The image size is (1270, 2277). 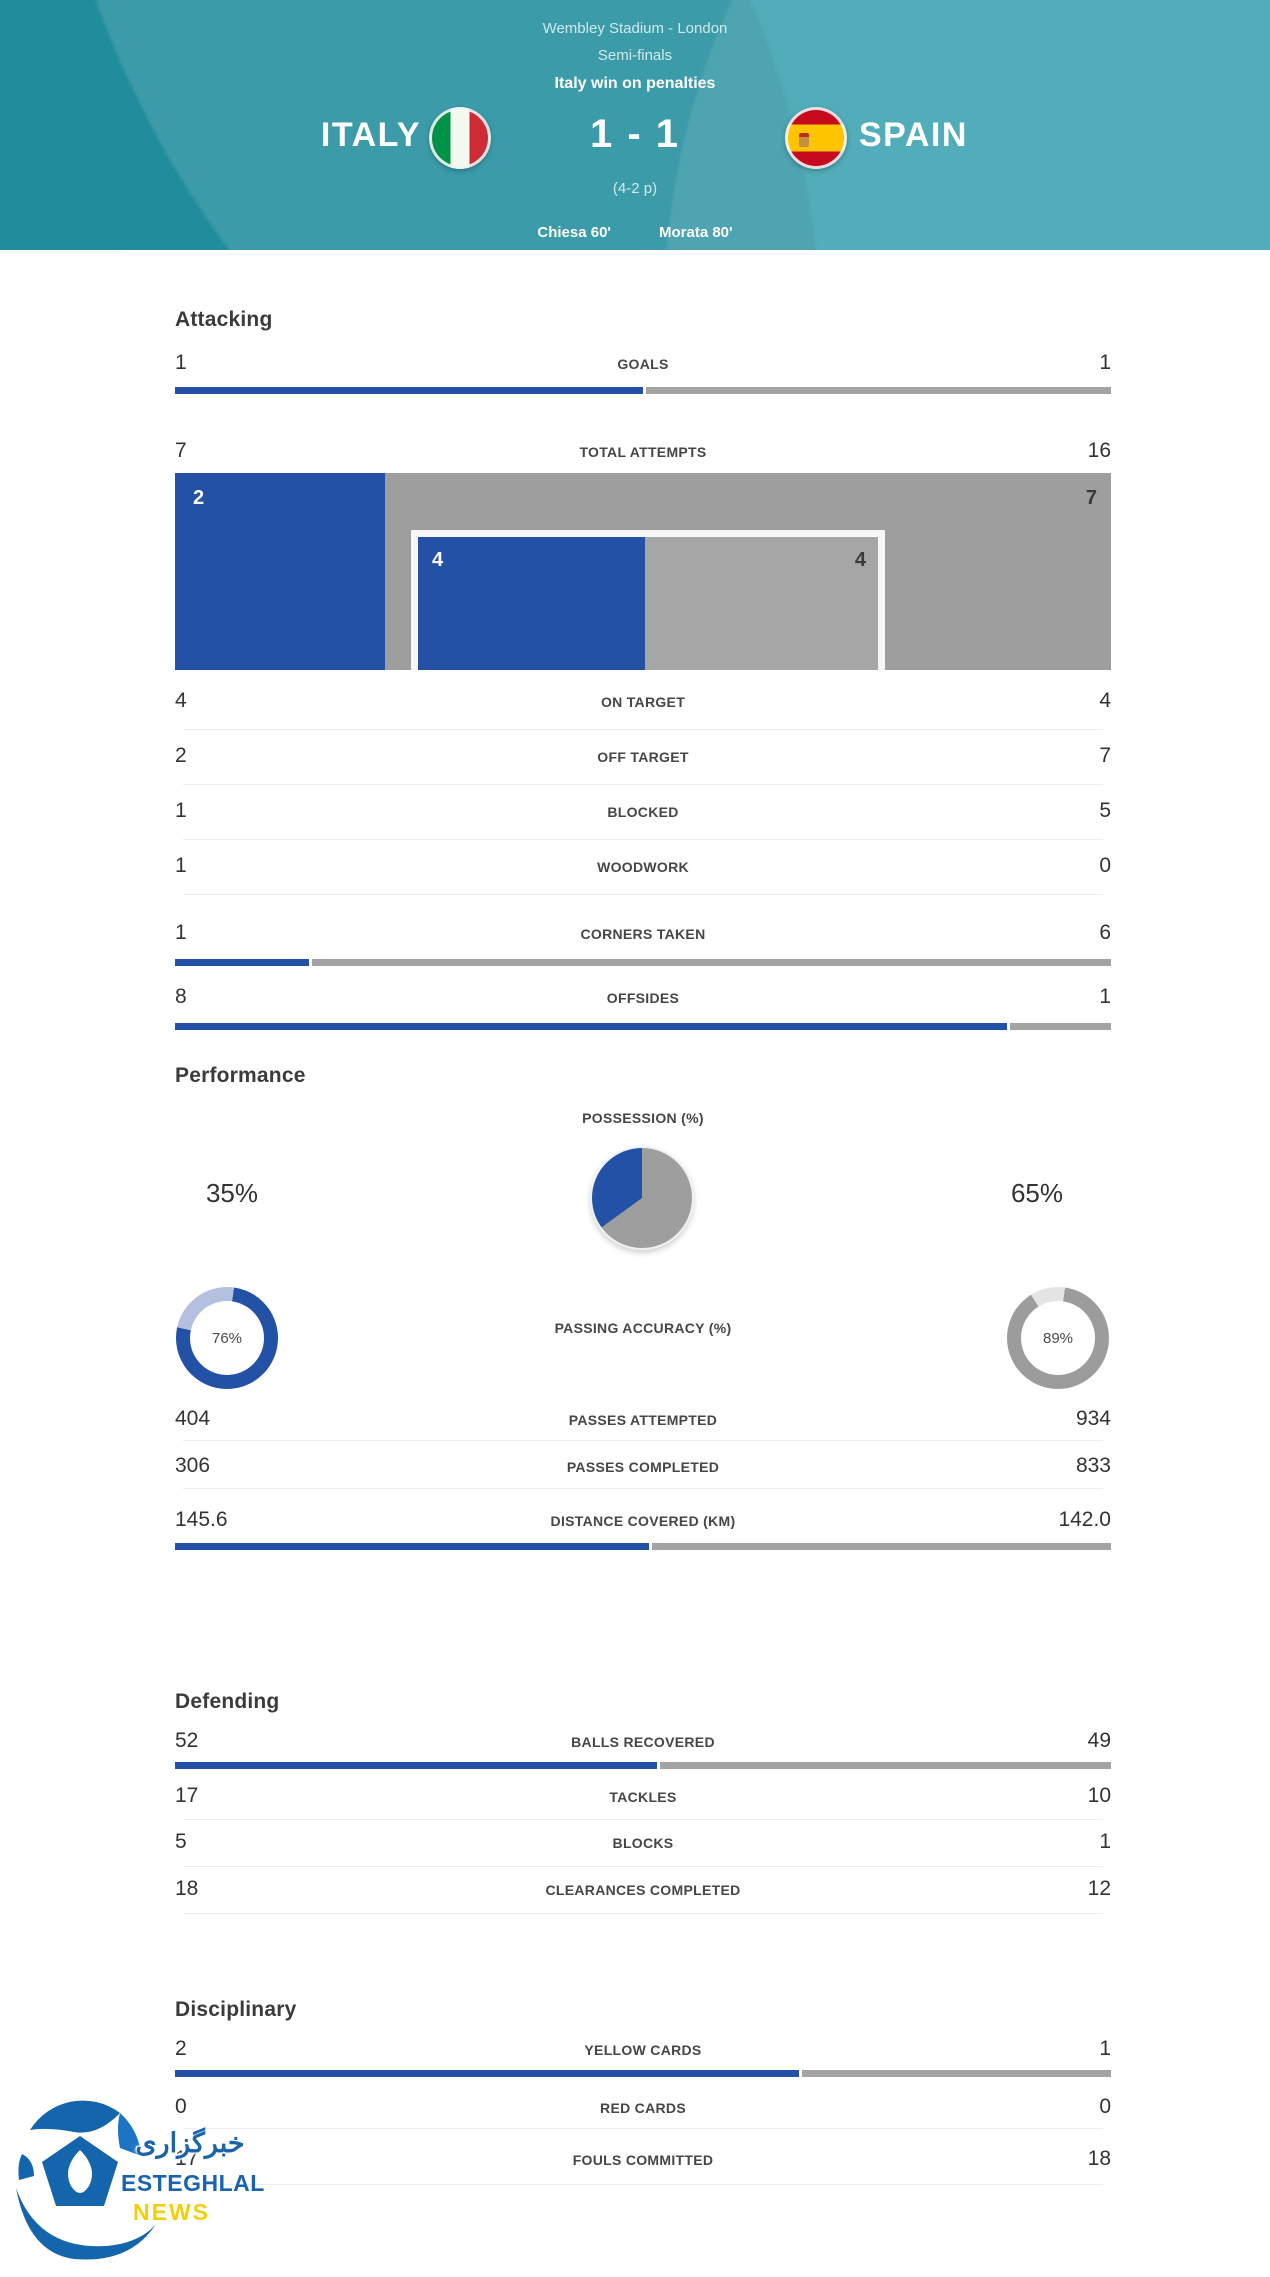 I want to click on stat-row-blocked: 1 BLOCKED 5, so click(x=643, y=812).